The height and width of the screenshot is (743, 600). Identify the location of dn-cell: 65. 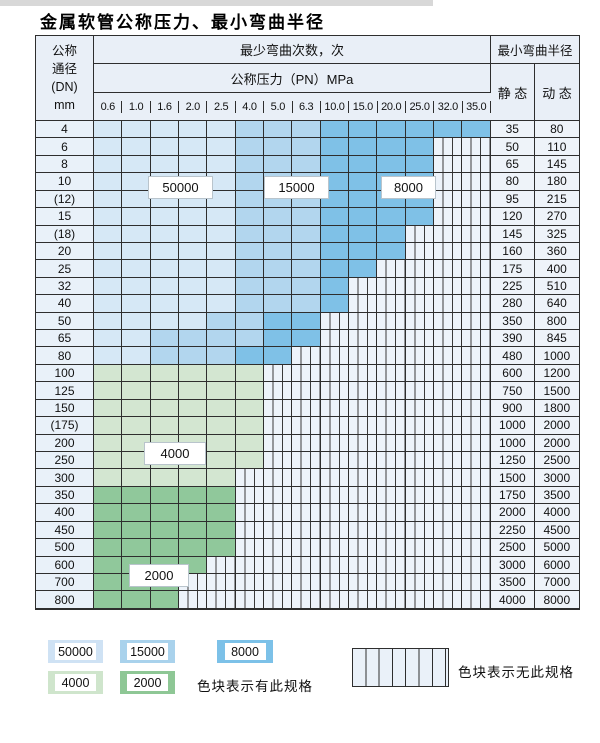
(65, 339).